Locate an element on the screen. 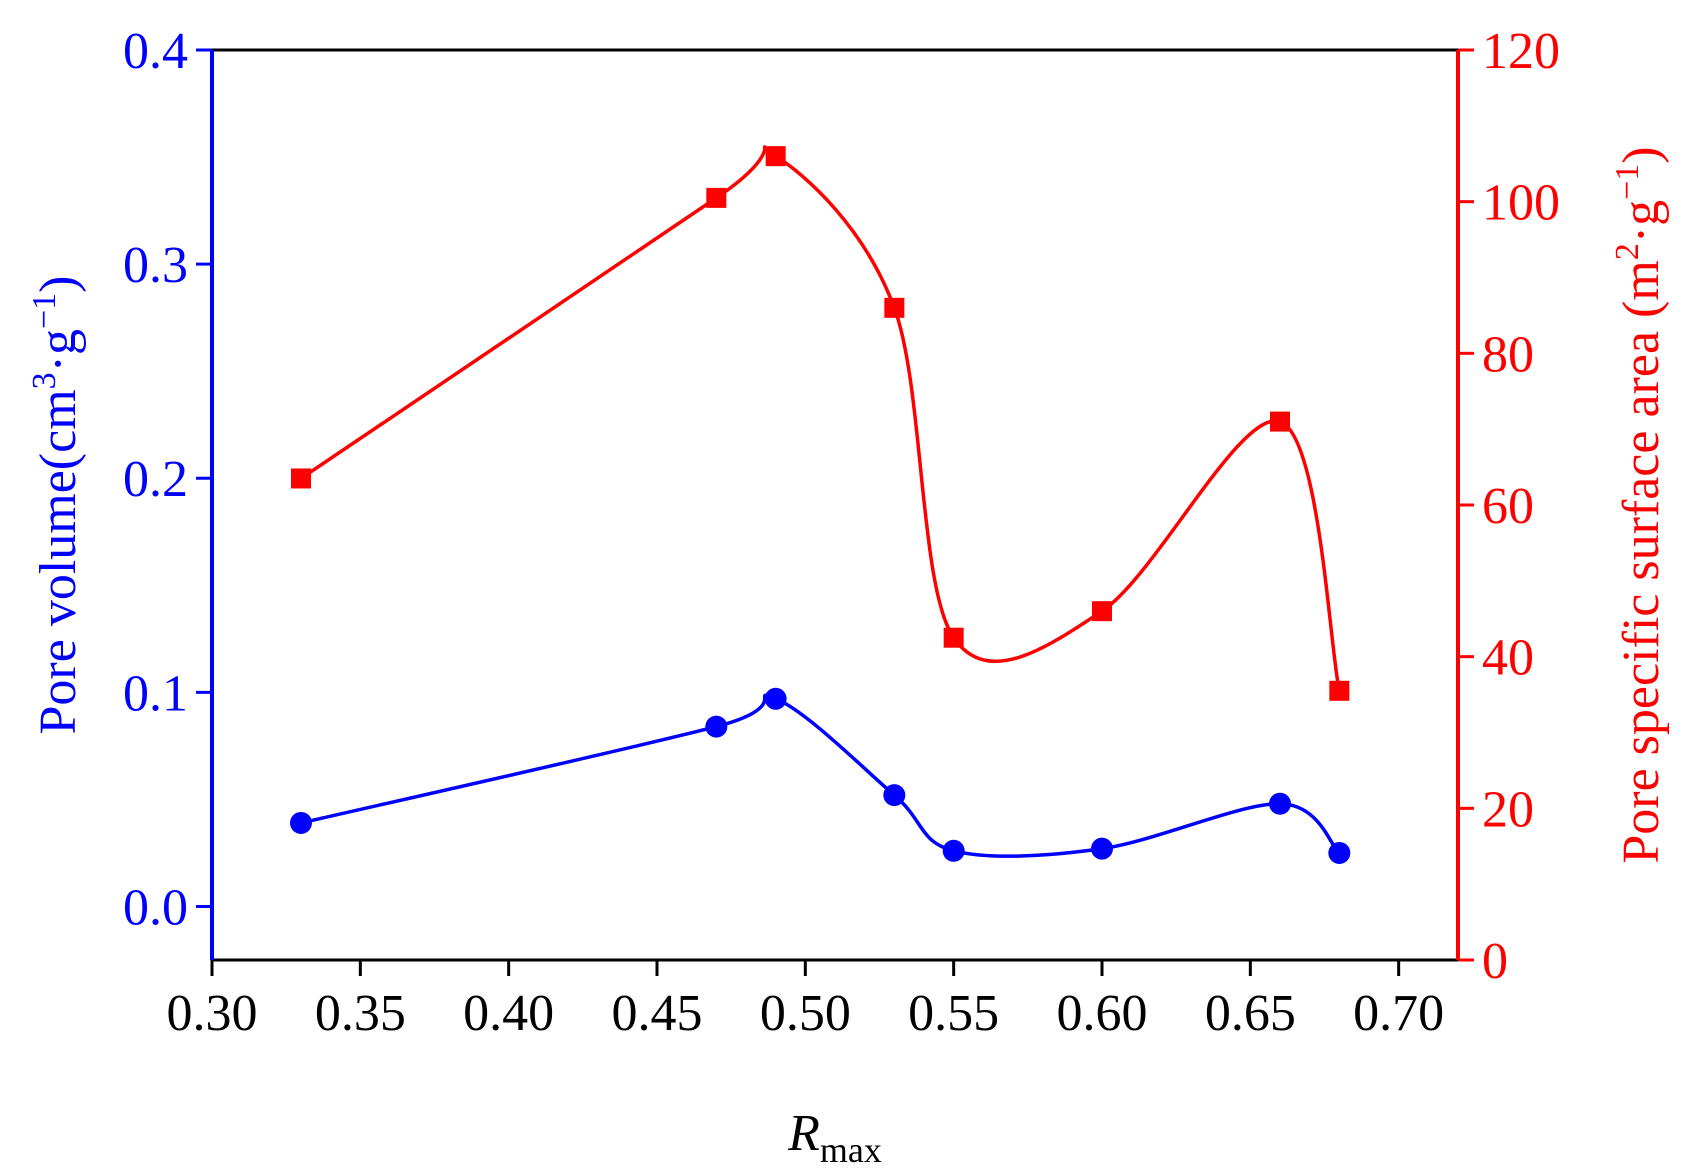 This screenshot has width=1684, height=1171. x-tick-label: 0.65 is located at coordinates (1250, 1013).